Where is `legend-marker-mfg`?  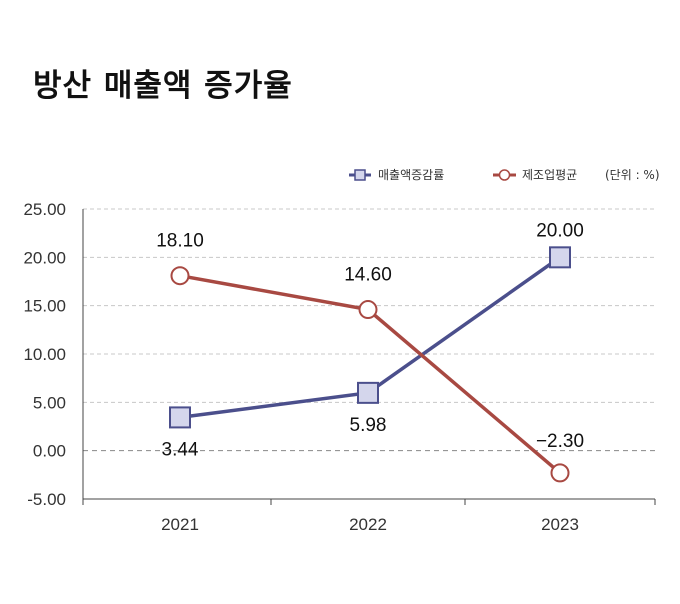 legend-marker-mfg is located at coordinates (504, 175).